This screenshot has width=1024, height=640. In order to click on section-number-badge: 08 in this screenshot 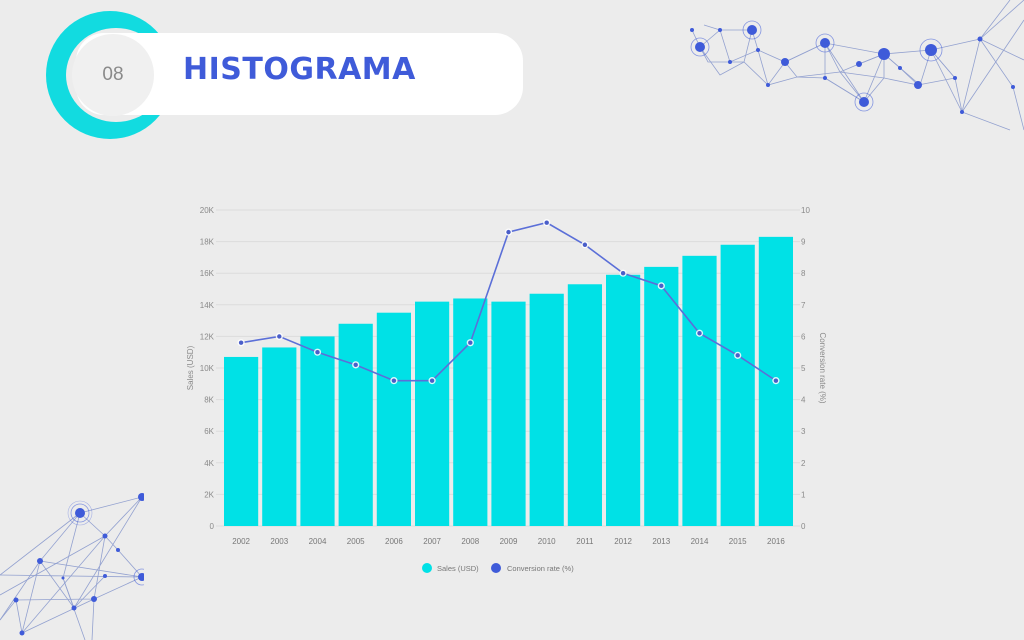, I will do `click(113, 75)`.